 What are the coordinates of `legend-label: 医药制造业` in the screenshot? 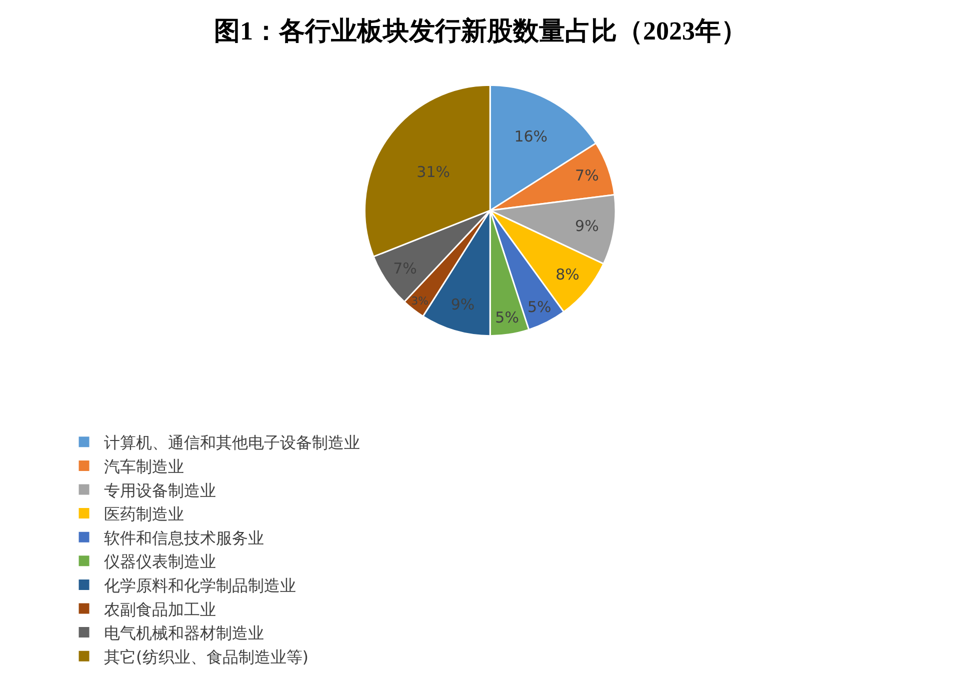 It's located at (144, 514).